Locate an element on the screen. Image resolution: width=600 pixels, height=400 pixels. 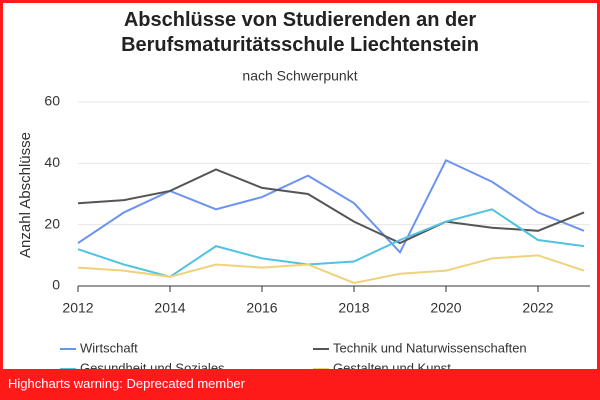
y-tick-label: 0 is located at coordinates (56, 285).